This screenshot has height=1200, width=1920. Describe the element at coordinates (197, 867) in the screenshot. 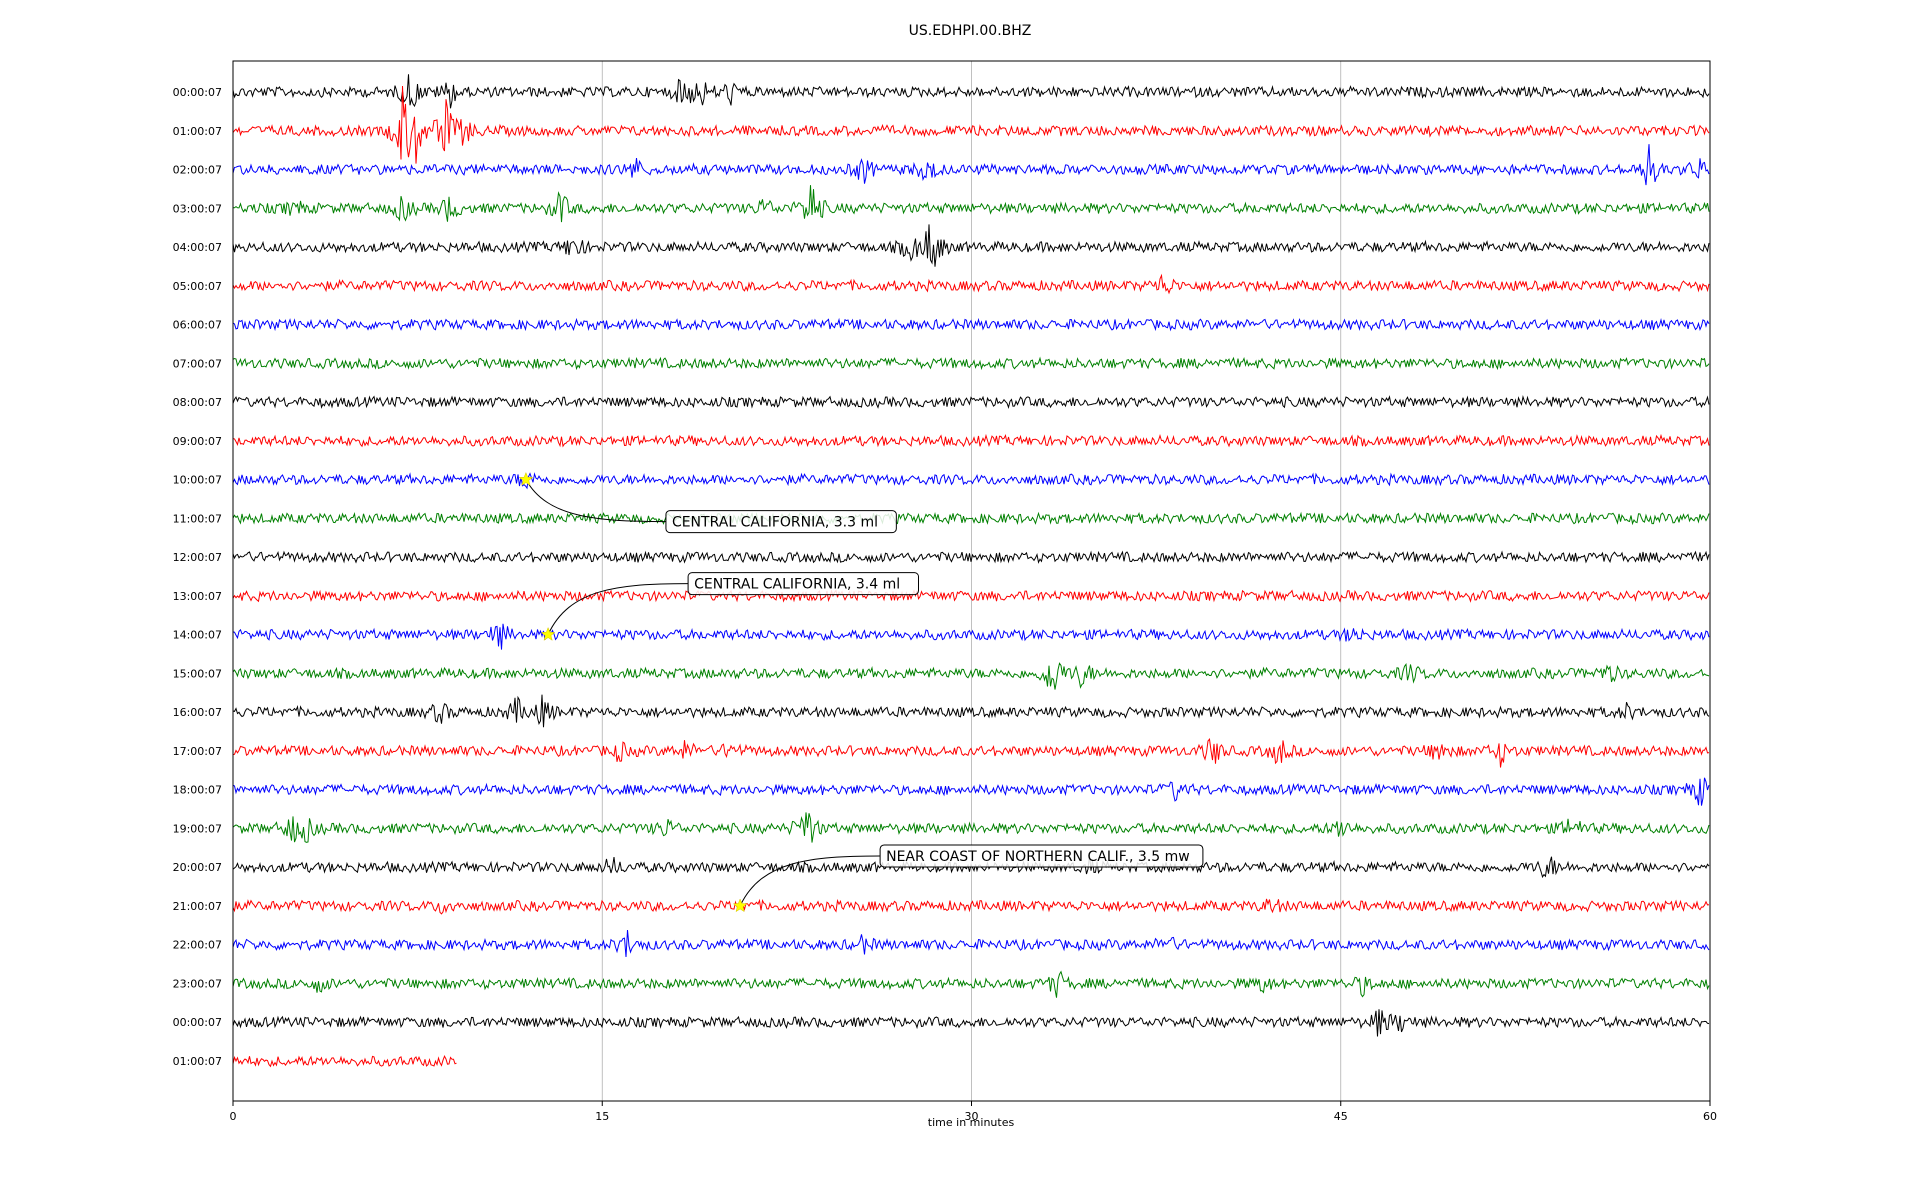

I see `row-time-label: 20:00:07` at that location.